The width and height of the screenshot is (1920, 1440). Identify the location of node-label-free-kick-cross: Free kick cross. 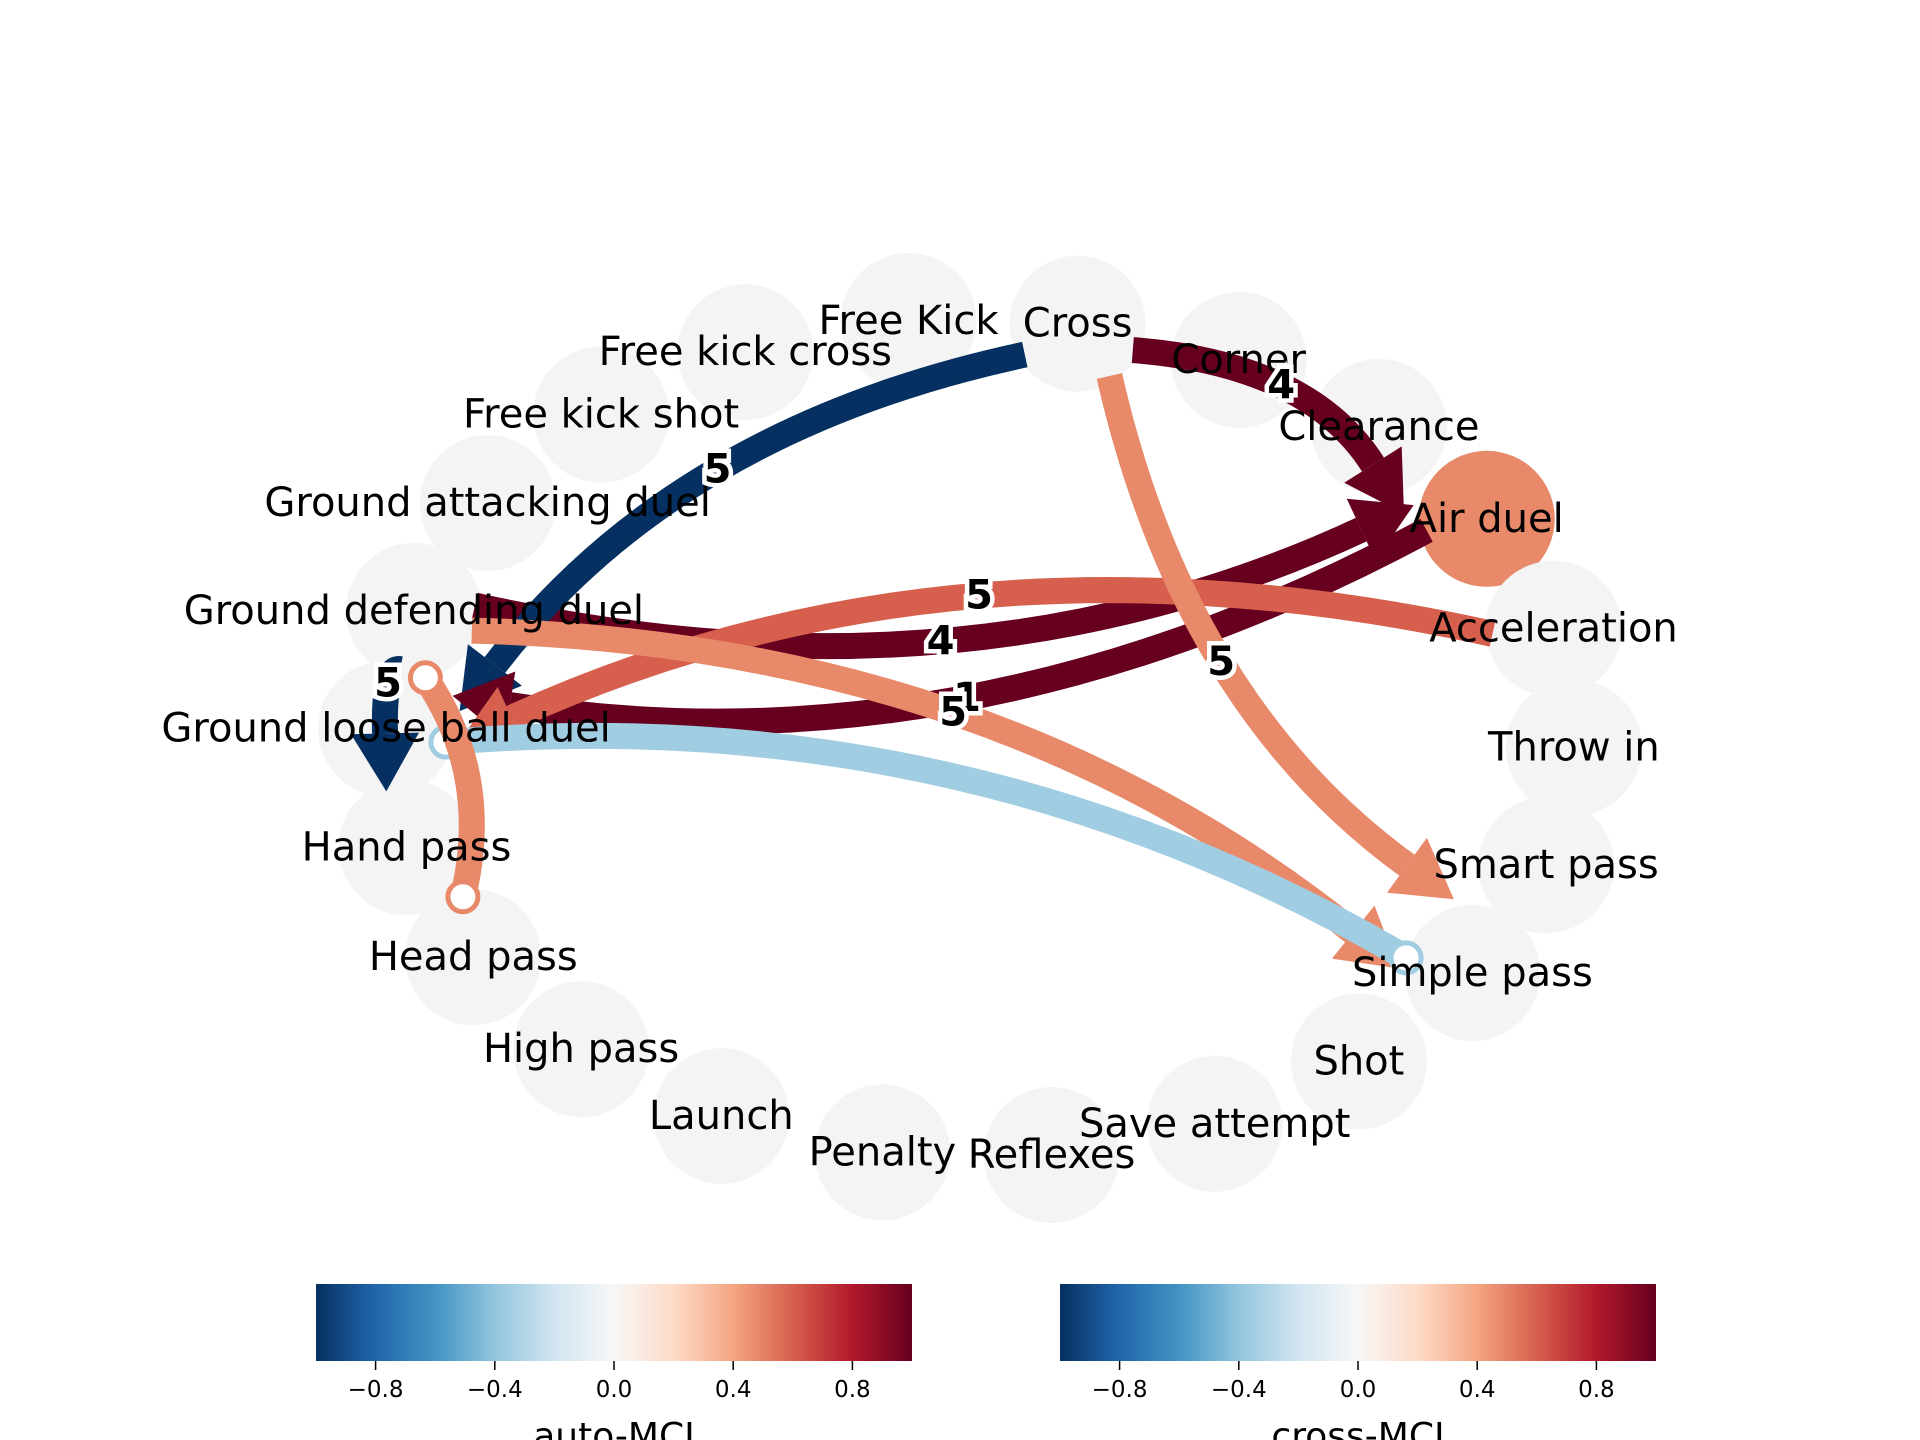
(745, 352).